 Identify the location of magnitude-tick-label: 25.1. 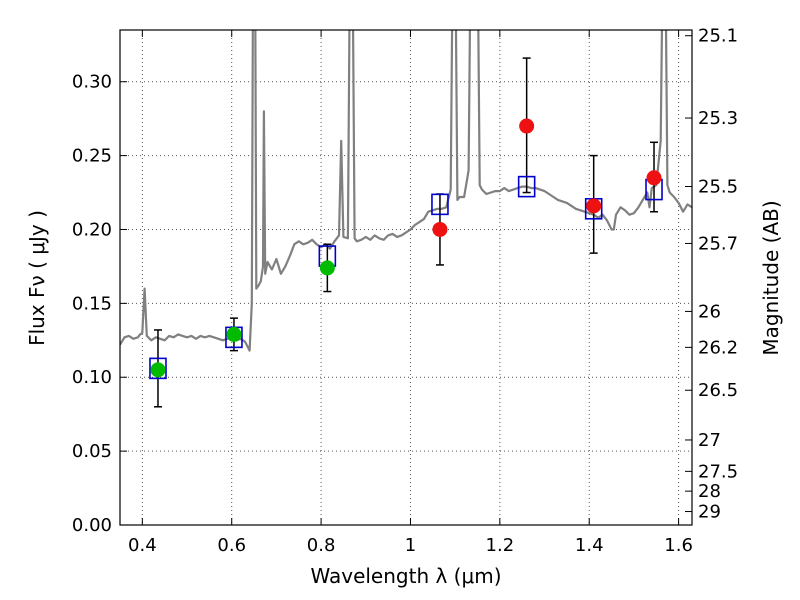
(718, 36).